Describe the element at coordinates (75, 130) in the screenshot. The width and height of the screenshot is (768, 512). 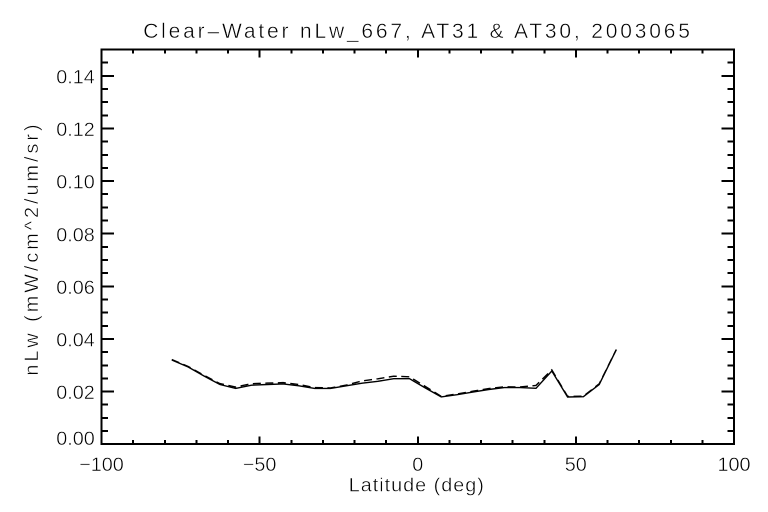
I see `svg-text: 0.12` at that location.